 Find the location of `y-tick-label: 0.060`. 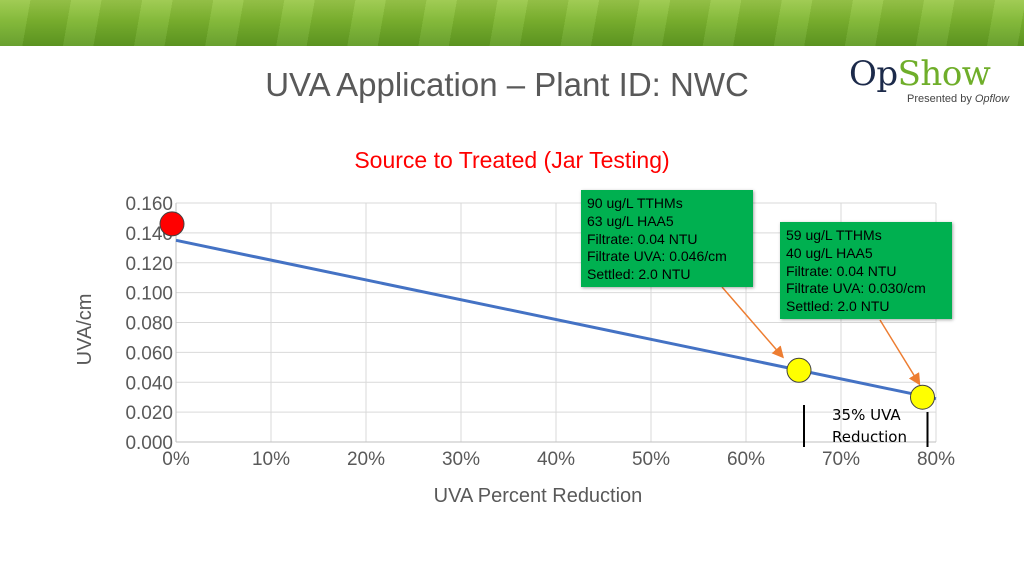

y-tick-label: 0.060 is located at coordinates (149, 353).